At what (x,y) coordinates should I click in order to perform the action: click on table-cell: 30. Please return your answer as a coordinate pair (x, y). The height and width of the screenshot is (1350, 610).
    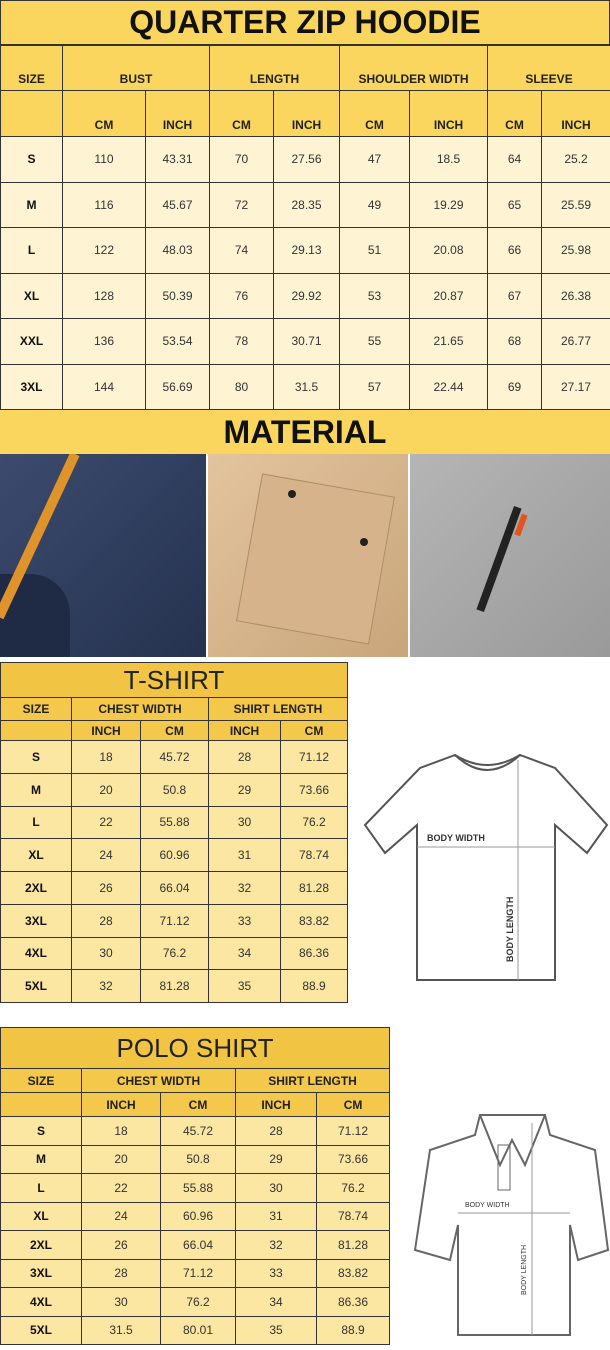
    Looking at the image, I should click on (276, 1188).